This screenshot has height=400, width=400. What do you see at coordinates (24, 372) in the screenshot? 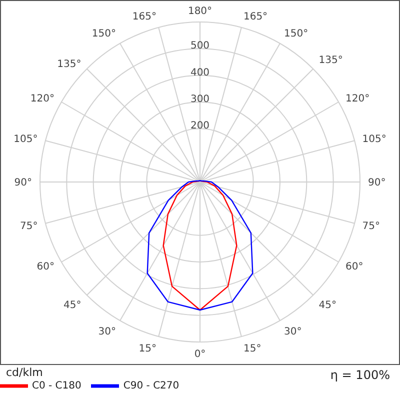
I see `text: cd/klm` at bounding box center [24, 372].